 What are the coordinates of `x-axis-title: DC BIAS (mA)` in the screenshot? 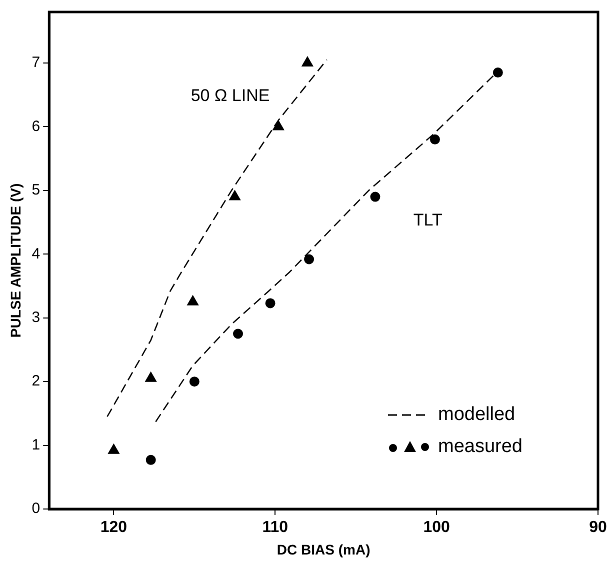 It's located at (323, 549).